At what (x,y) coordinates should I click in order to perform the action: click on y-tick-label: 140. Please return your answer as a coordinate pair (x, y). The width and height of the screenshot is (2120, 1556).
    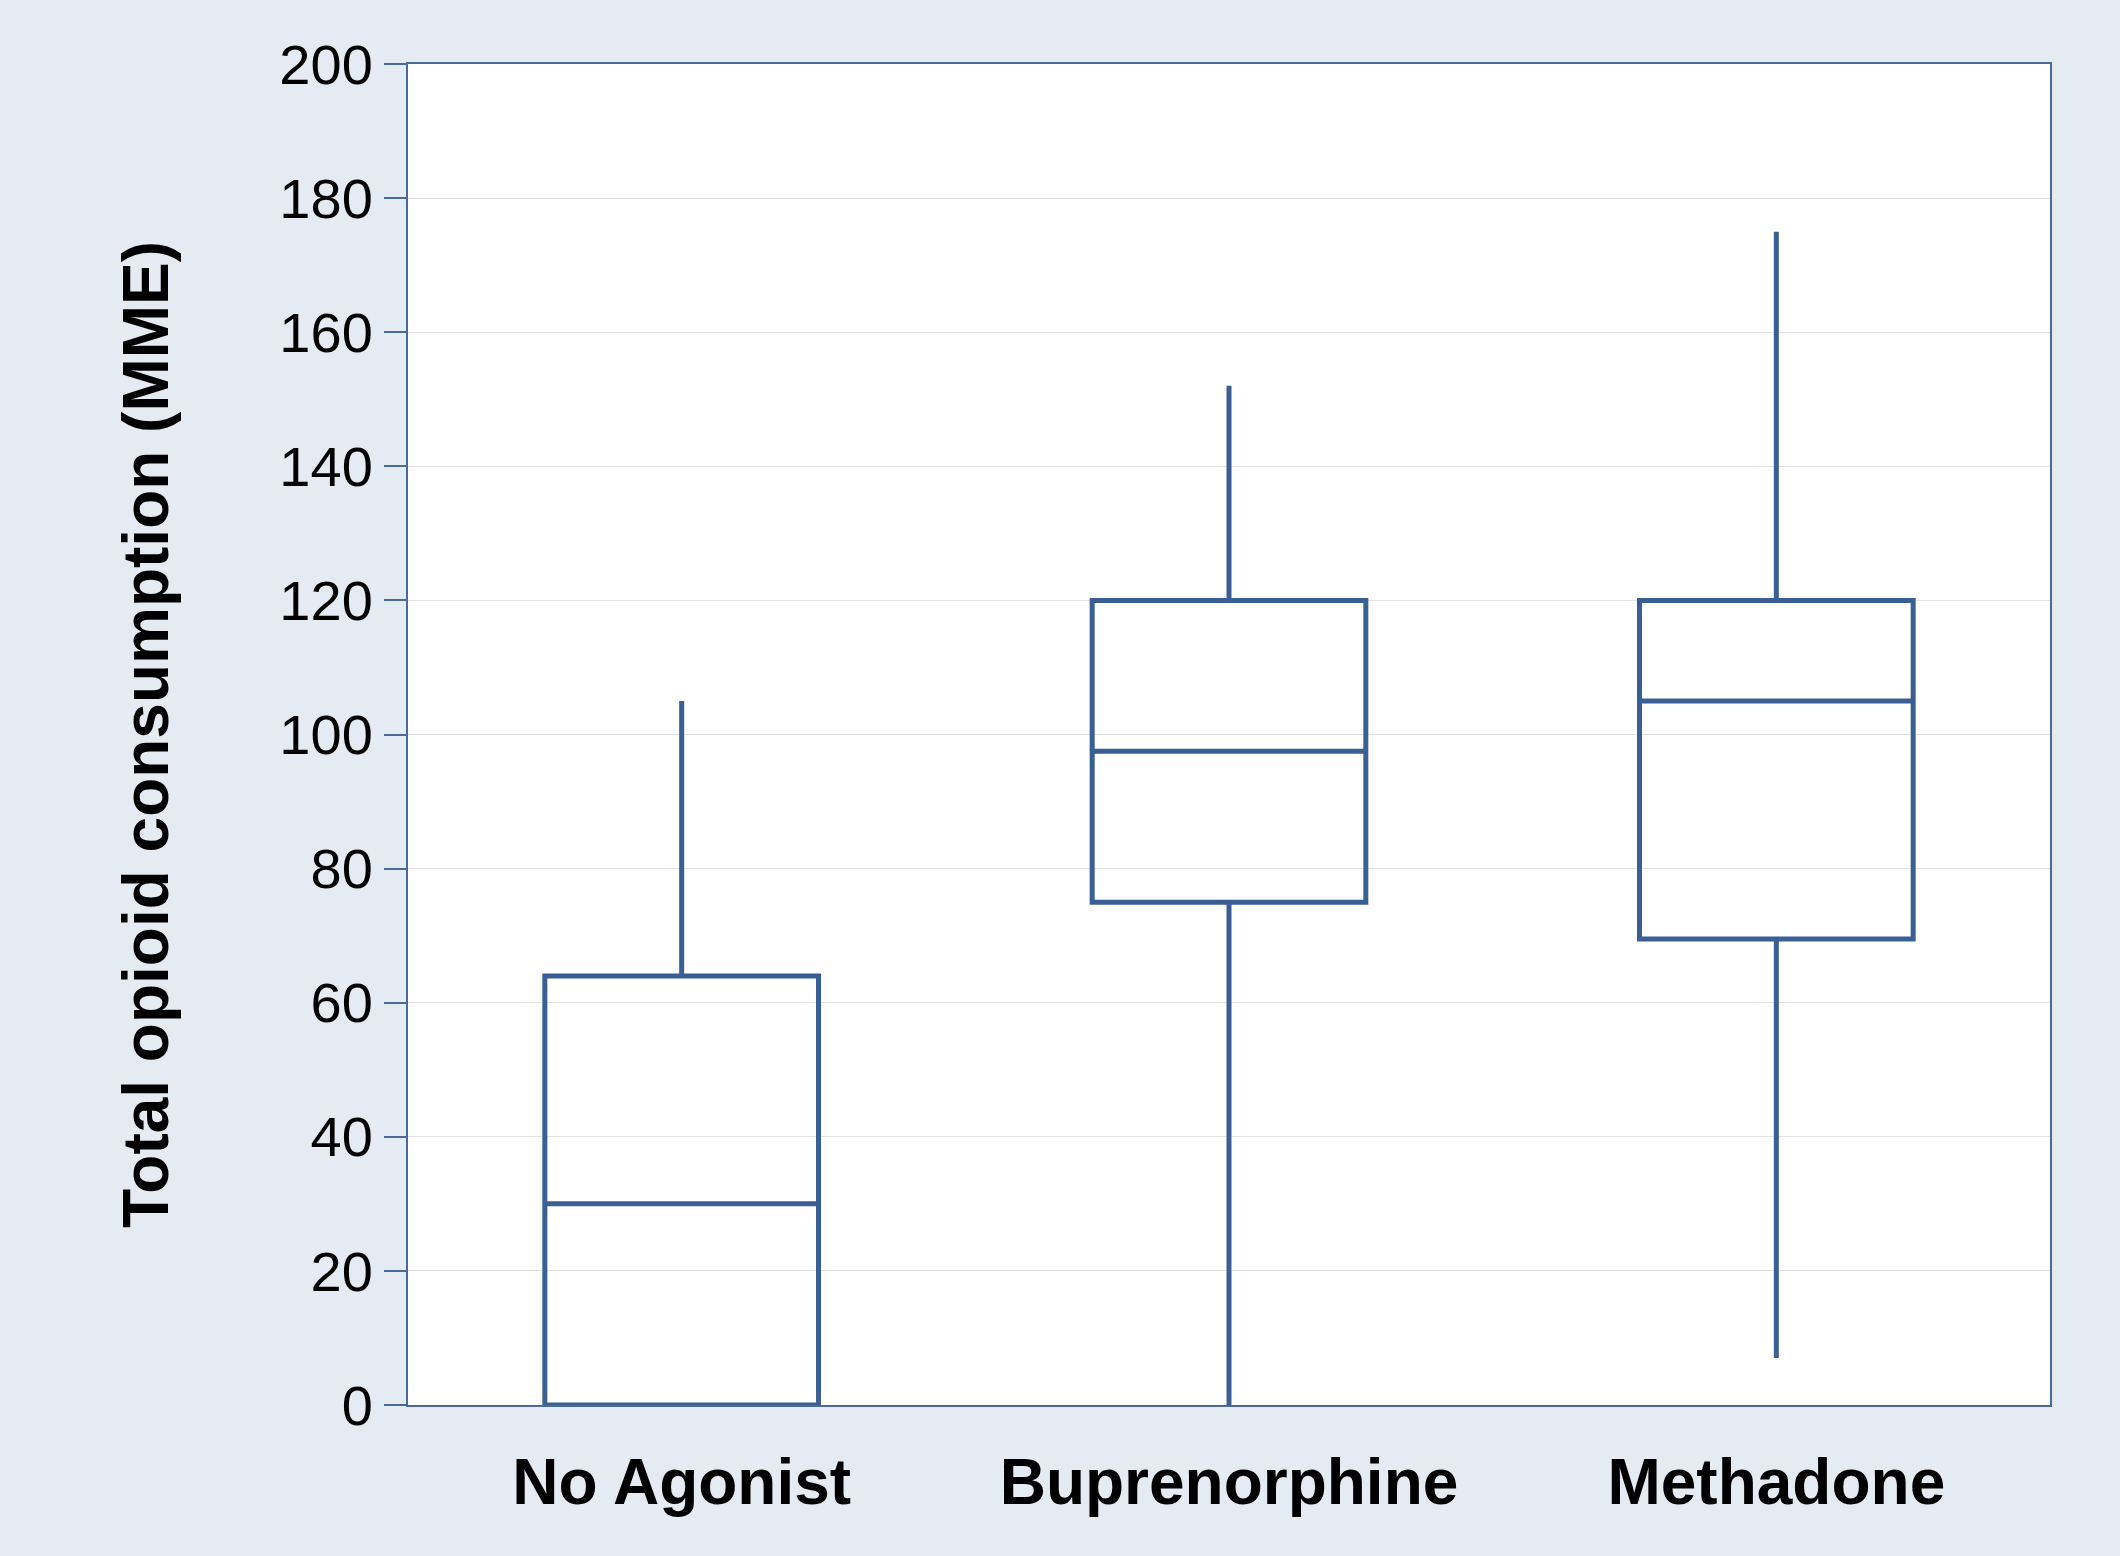
    Looking at the image, I should click on (326, 466).